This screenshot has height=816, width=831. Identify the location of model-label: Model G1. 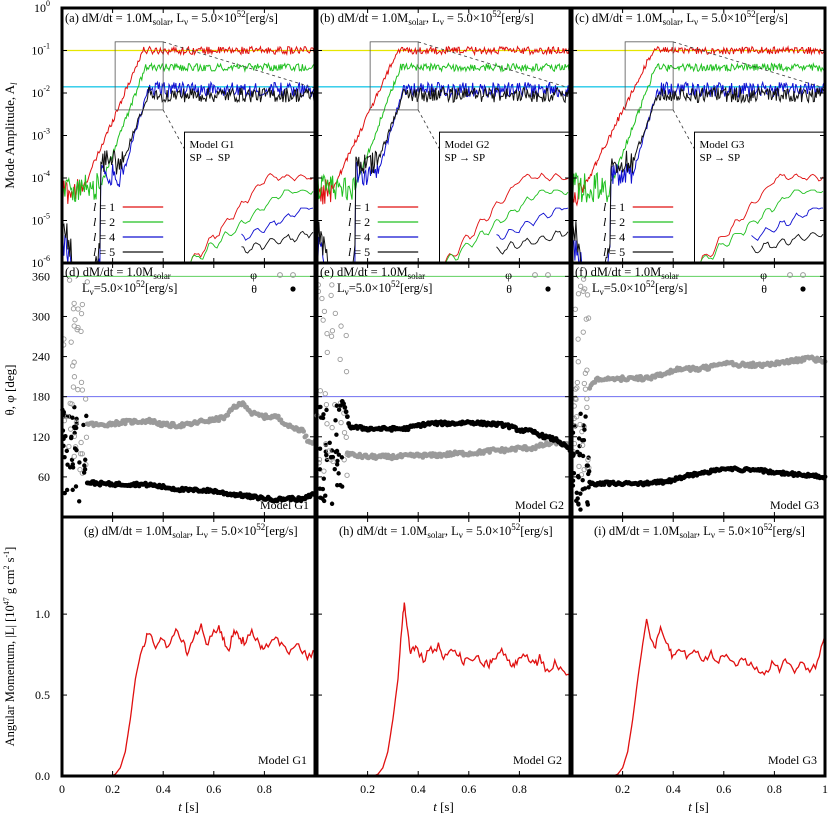
(282, 760).